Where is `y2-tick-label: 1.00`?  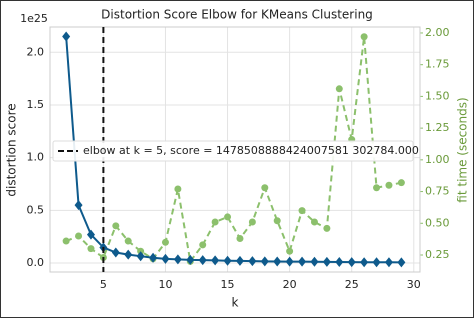 y2-tick-label: 1.00 is located at coordinates (437, 159).